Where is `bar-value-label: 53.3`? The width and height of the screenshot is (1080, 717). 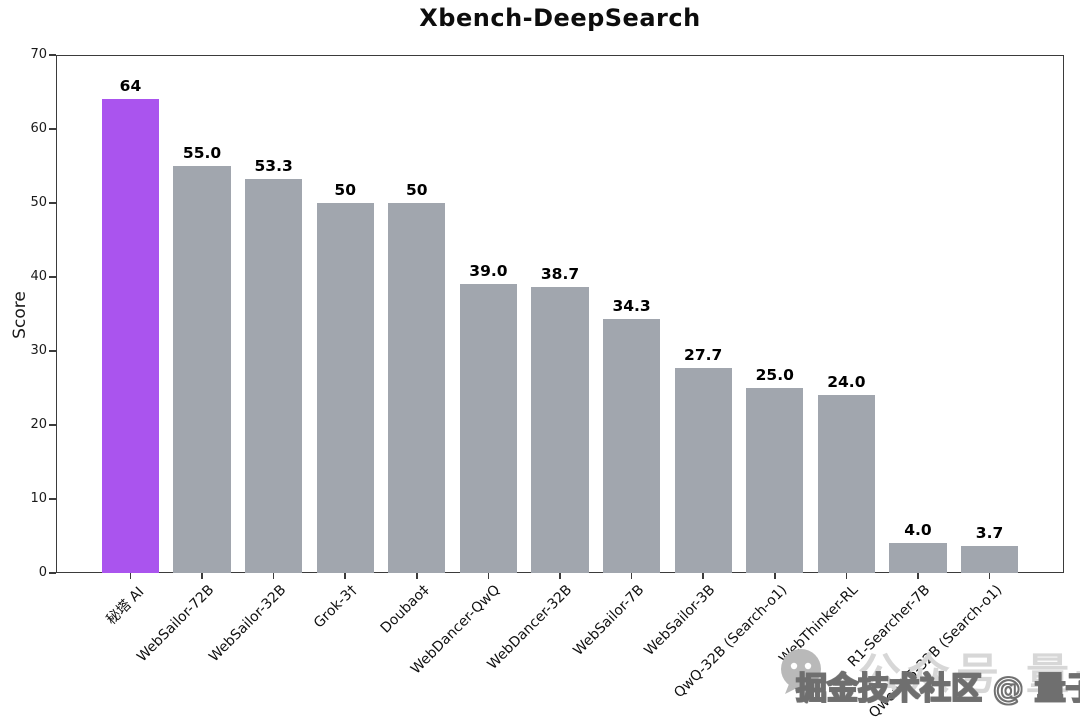 bar-value-label: 53.3 is located at coordinates (273, 165).